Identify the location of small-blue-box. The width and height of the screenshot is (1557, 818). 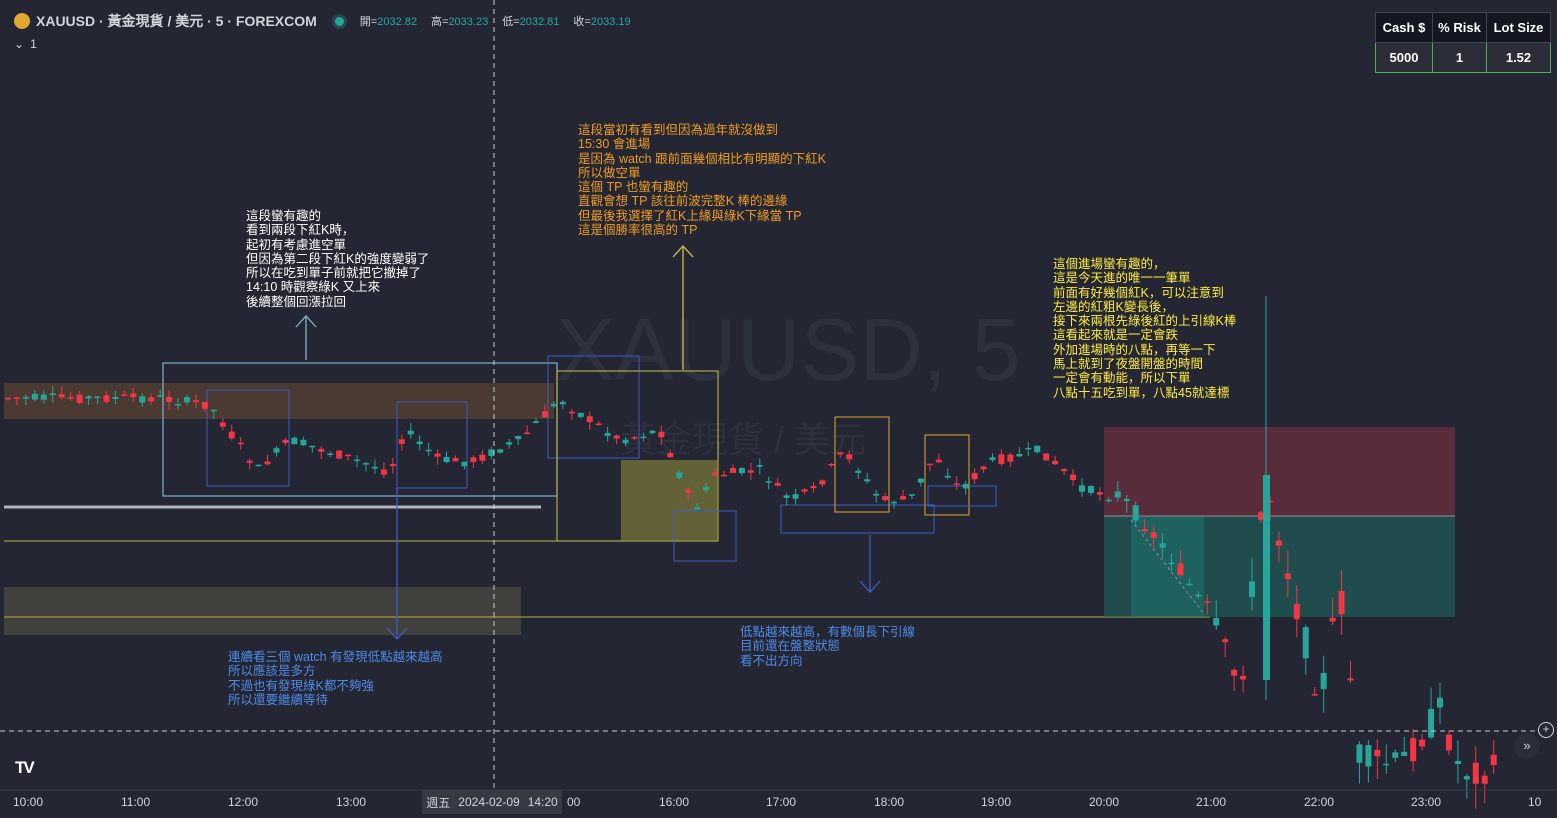
(962, 496).